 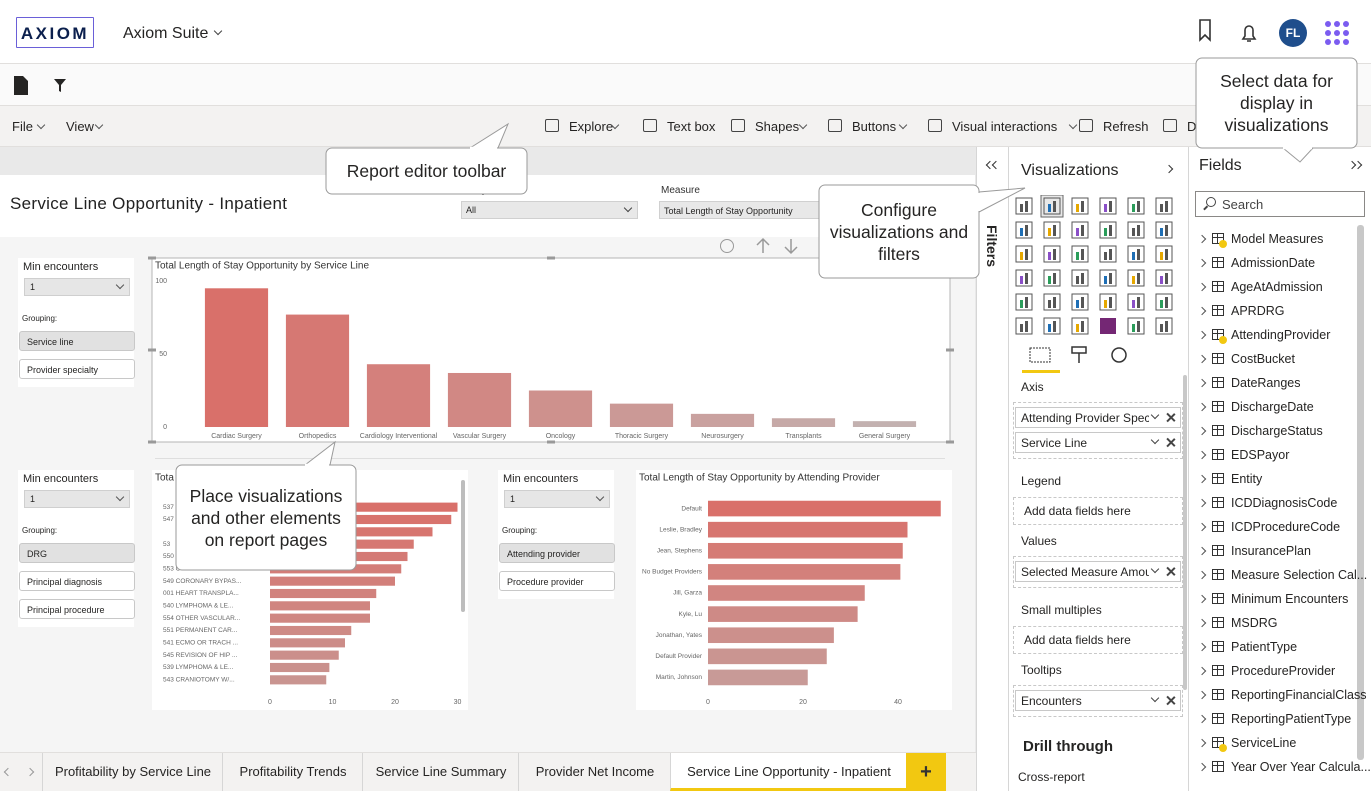 What do you see at coordinates (1277, 287) in the screenshot?
I see `field-item: AgeAtAdmission` at bounding box center [1277, 287].